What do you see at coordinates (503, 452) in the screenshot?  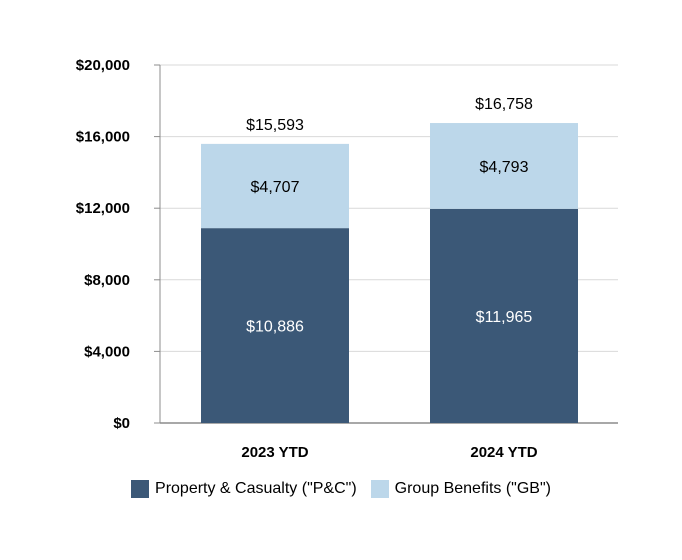 I see `x-category-label: 2024 YTD` at bounding box center [503, 452].